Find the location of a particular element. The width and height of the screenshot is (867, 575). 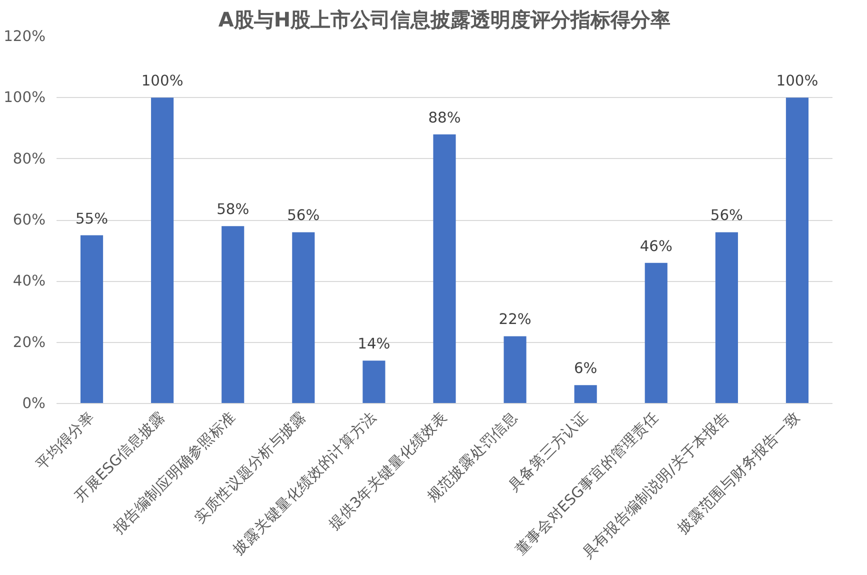

chart-title: A股与H股上市公司信息披露透明度评分指标得分率 is located at coordinates (444, 20).